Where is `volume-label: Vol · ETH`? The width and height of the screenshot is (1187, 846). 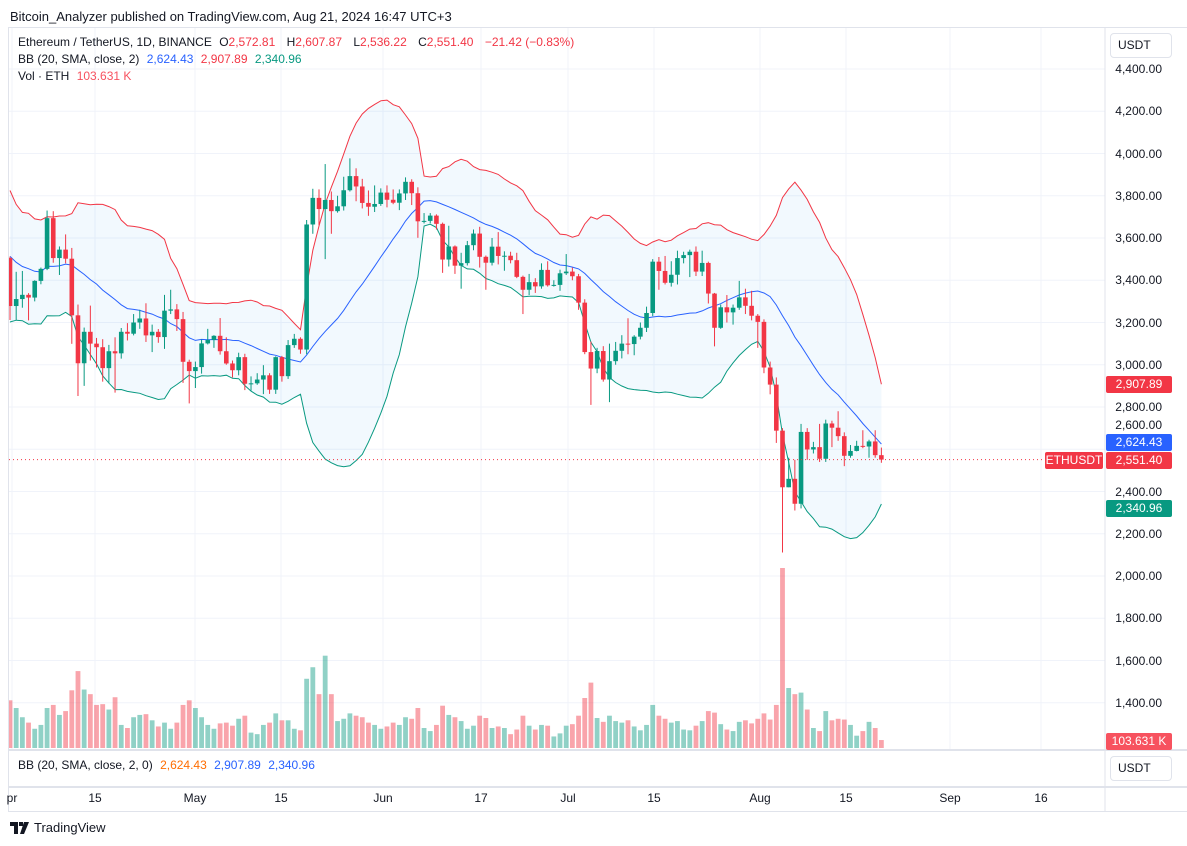
volume-label: Vol · ETH is located at coordinates (44, 76).